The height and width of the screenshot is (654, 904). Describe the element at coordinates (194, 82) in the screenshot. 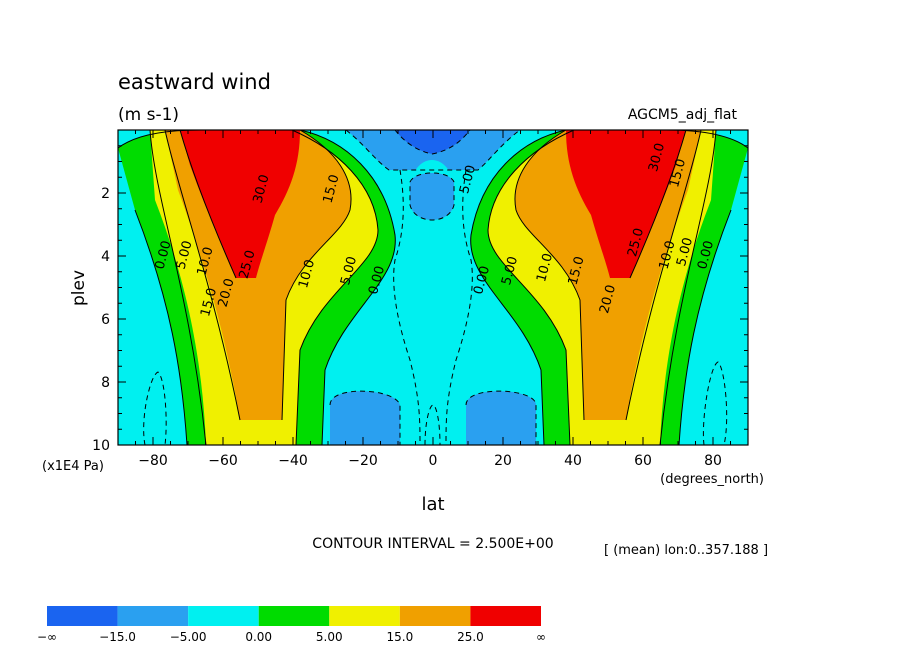

I see `chart-title: eastward wind` at that location.